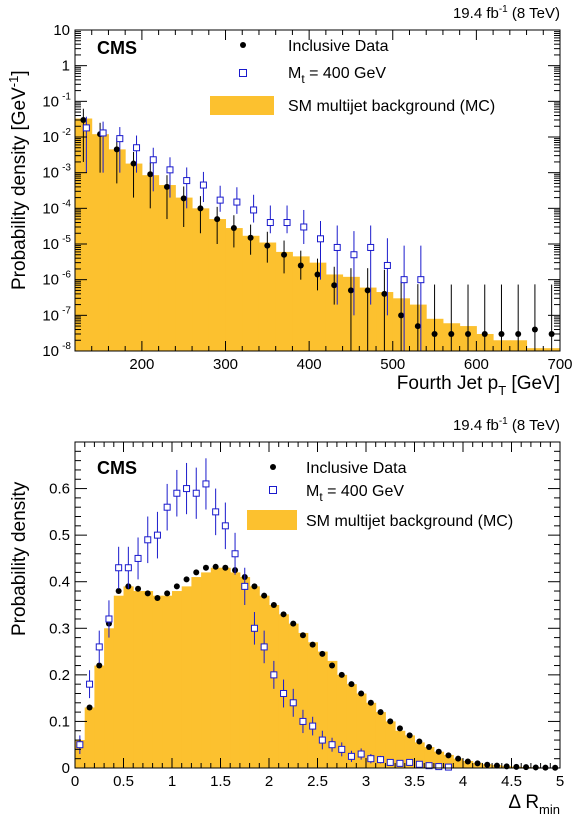 The image size is (576, 821). Describe the element at coordinates (59, 582) in the screenshot. I see `y-tick-label: 0.4` at that location.